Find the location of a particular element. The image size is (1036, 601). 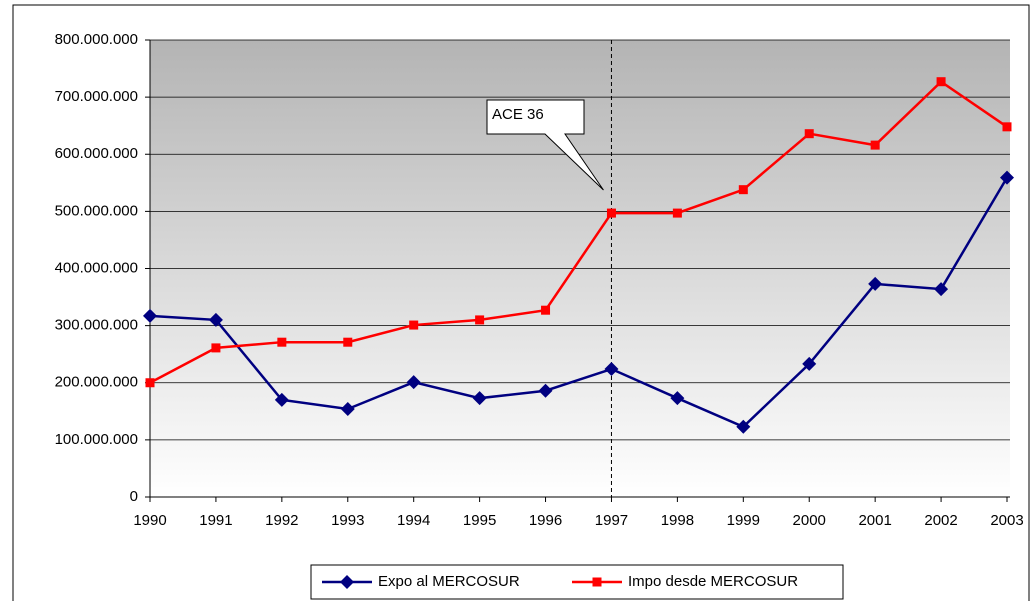

y-tick-label: 0 is located at coordinates (134, 496).